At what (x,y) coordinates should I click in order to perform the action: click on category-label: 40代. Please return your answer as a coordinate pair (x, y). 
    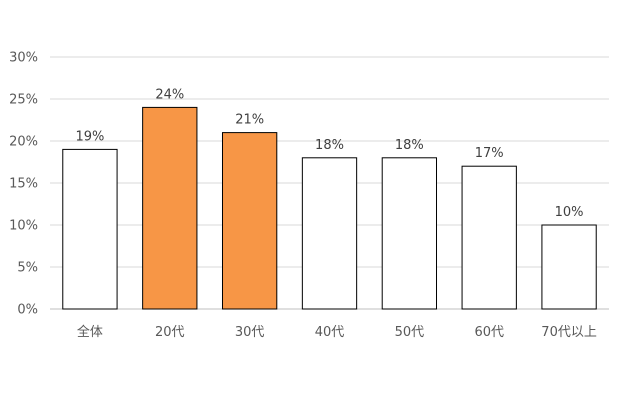
    Looking at the image, I should click on (330, 332).